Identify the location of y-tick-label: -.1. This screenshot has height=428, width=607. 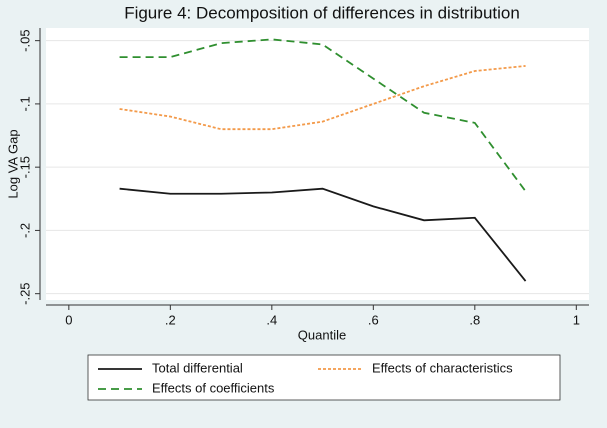
(24, 103).